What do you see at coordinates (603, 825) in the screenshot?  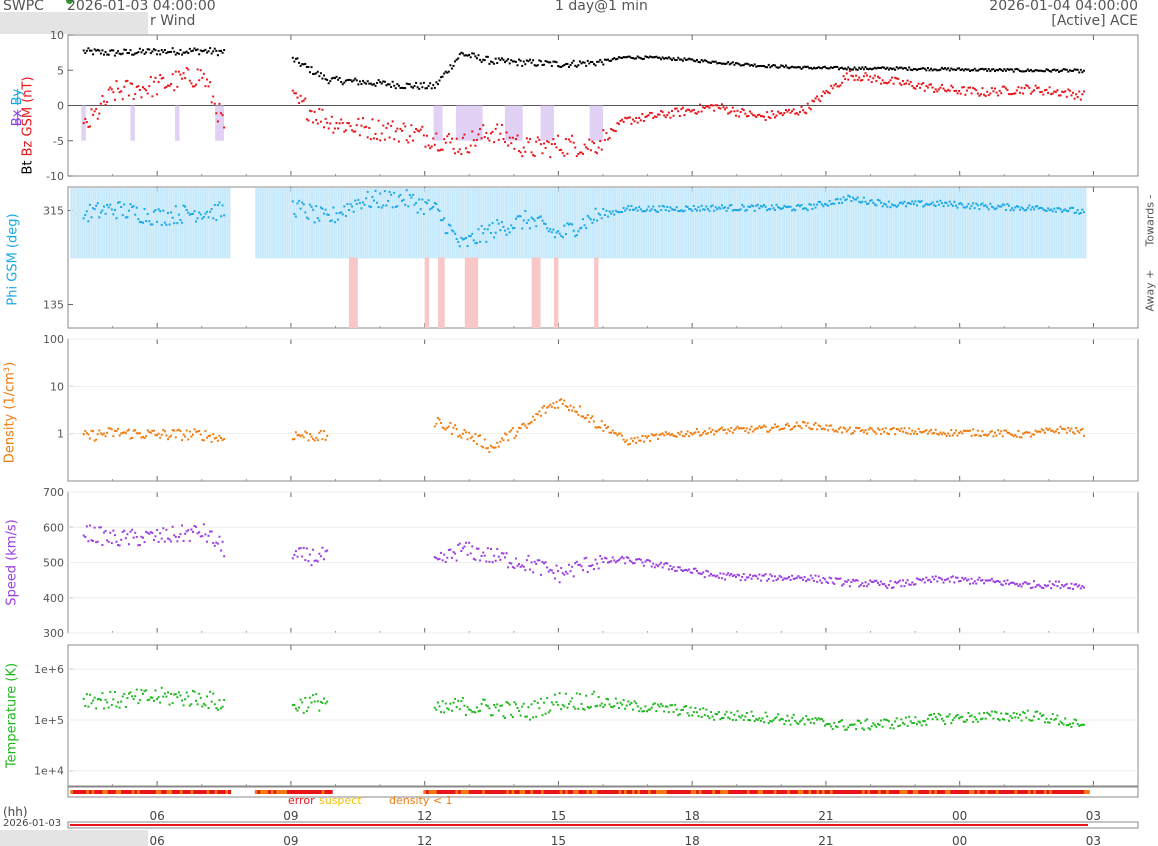 I see `time-bar-frame` at bounding box center [603, 825].